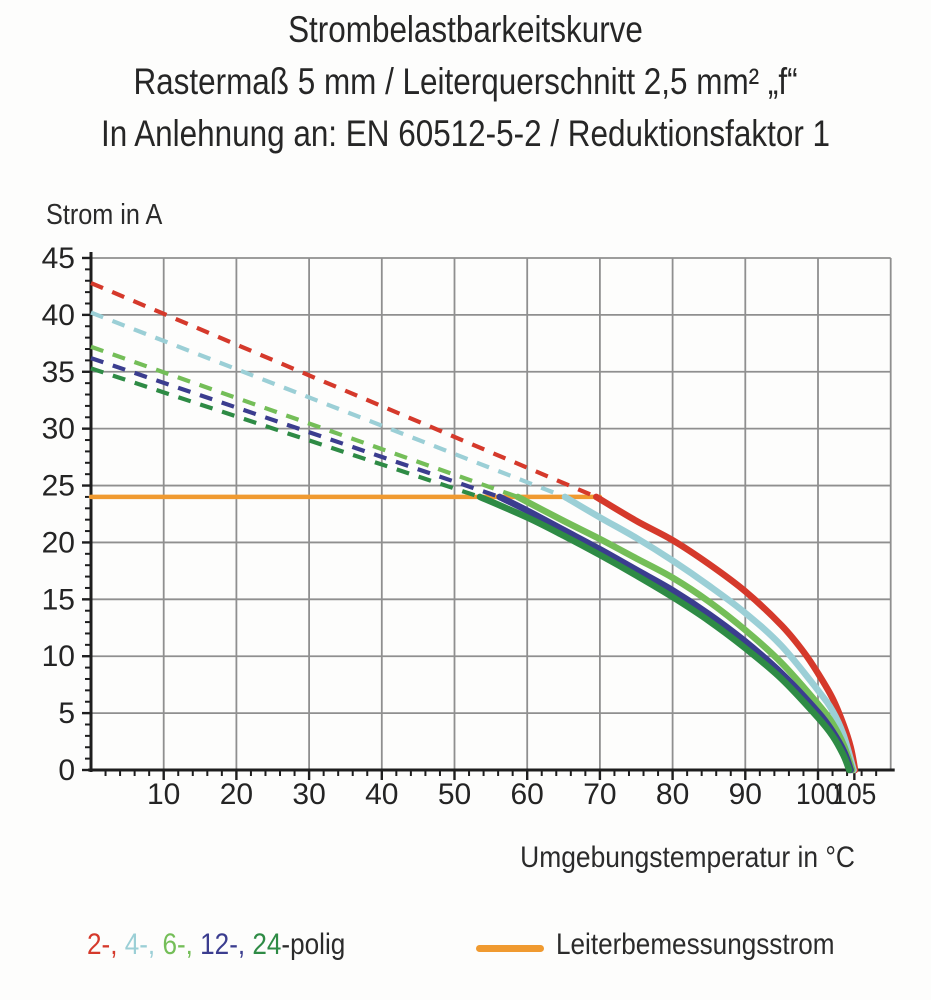 Image resolution: width=931 pixels, height=1000 pixels. I want to click on legend-pole-item: 6-,, so click(181, 944).